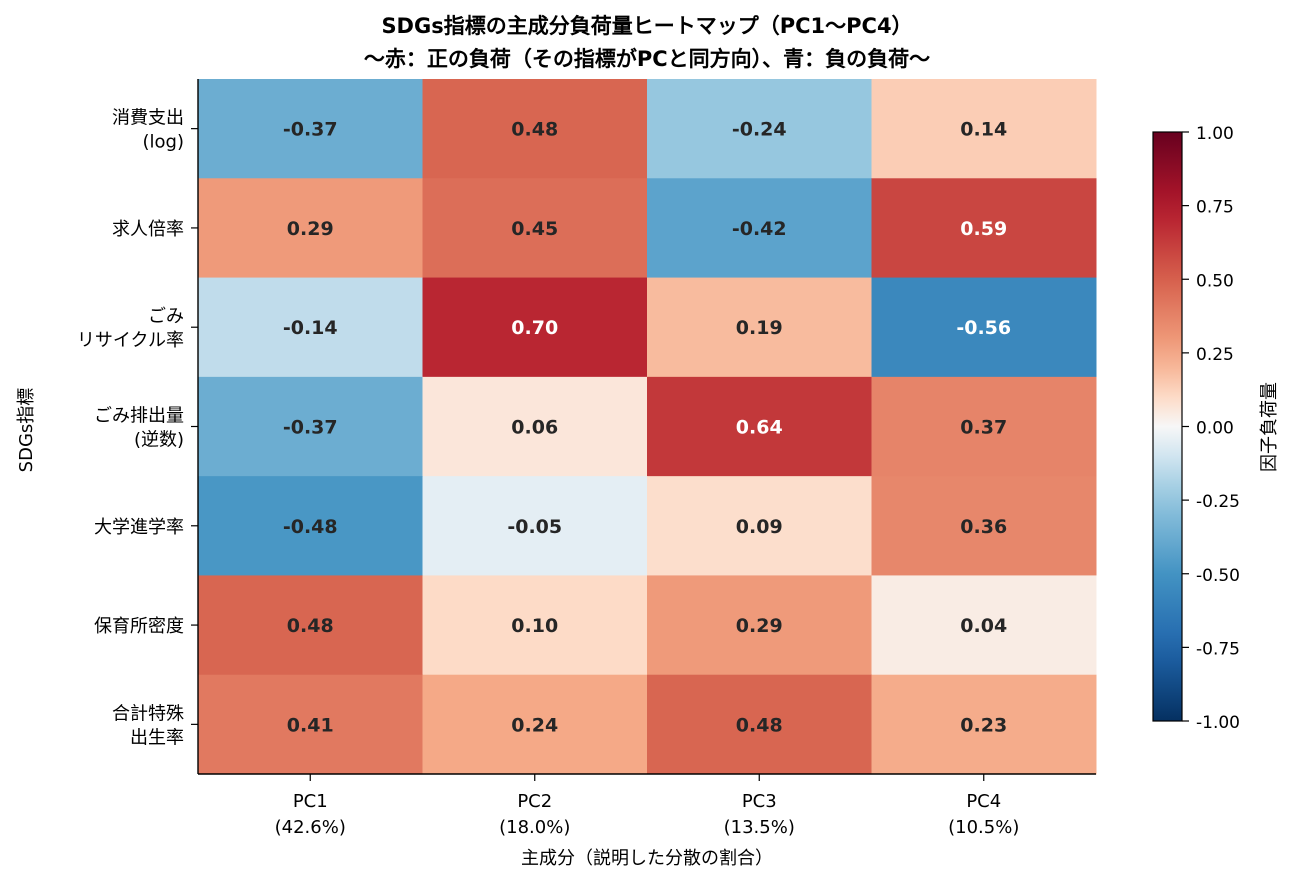  I want to click on cell-value-label: -0.05, so click(534, 527).